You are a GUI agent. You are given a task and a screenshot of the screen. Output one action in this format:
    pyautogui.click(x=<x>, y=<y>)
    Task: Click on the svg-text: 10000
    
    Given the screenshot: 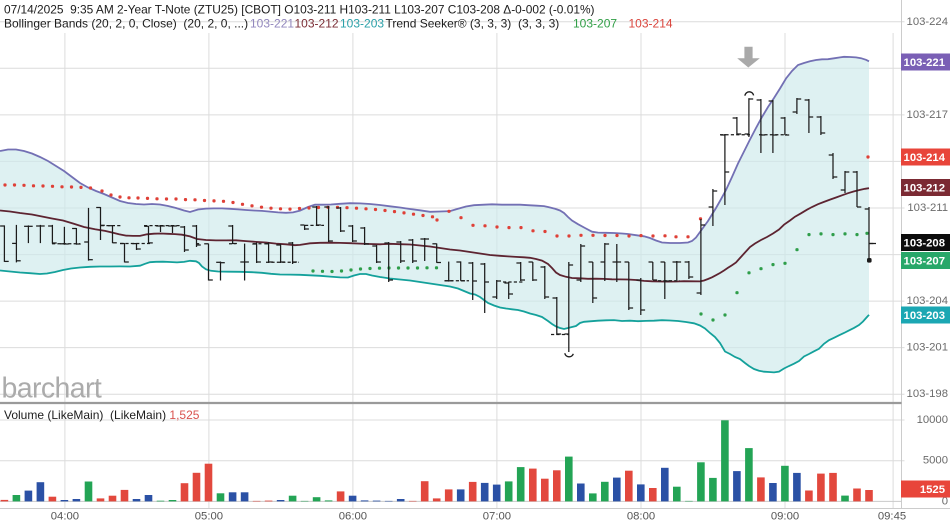 What is the action you would take?
    pyautogui.click(x=932, y=420)
    